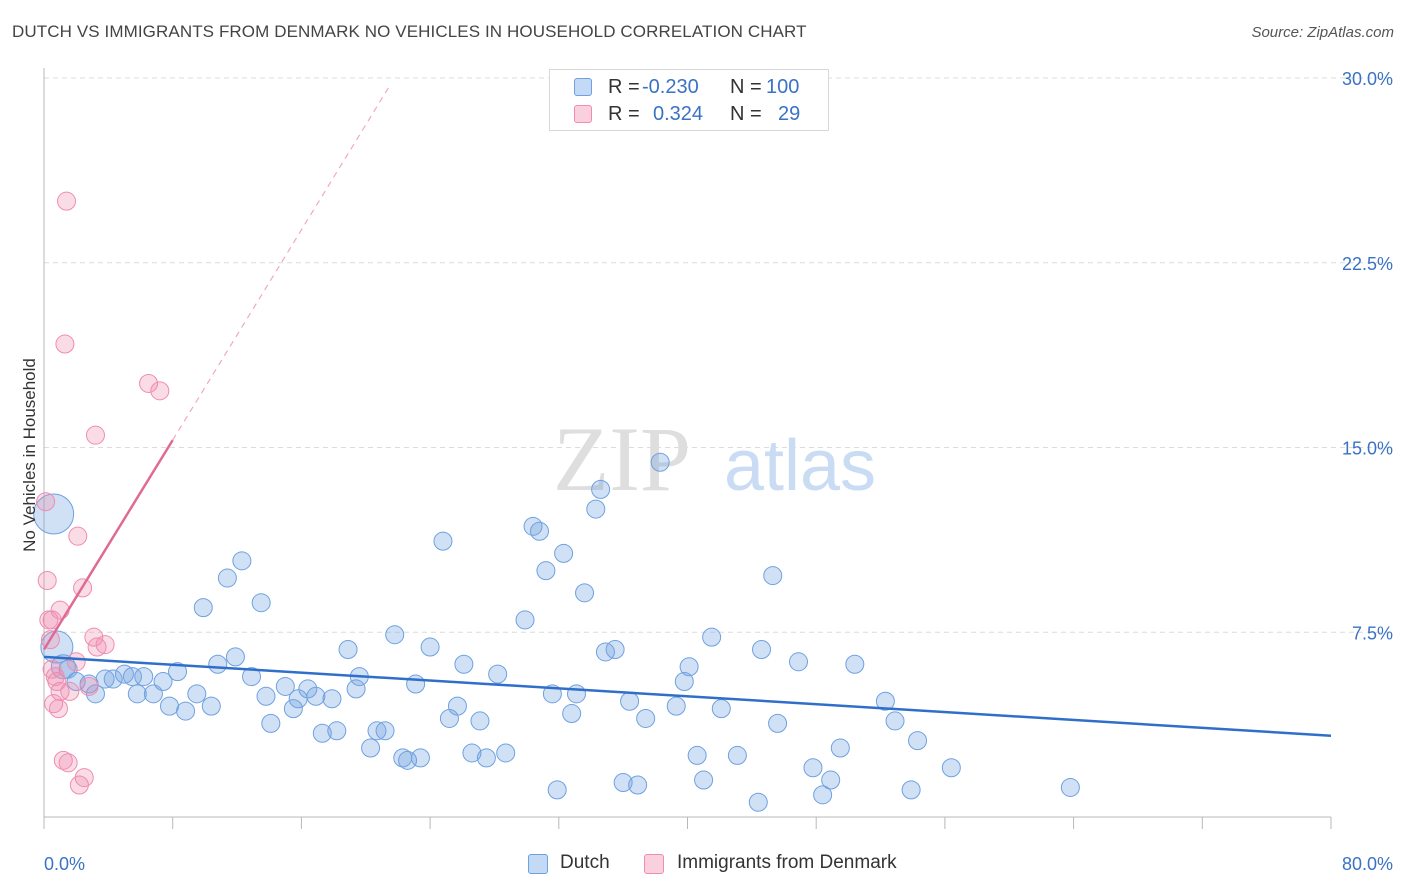 The image size is (1406, 892). What do you see at coordinates (624, 114) in the screenshot?
I see `legend-r-label: R =` at bounding box center [624, 114].